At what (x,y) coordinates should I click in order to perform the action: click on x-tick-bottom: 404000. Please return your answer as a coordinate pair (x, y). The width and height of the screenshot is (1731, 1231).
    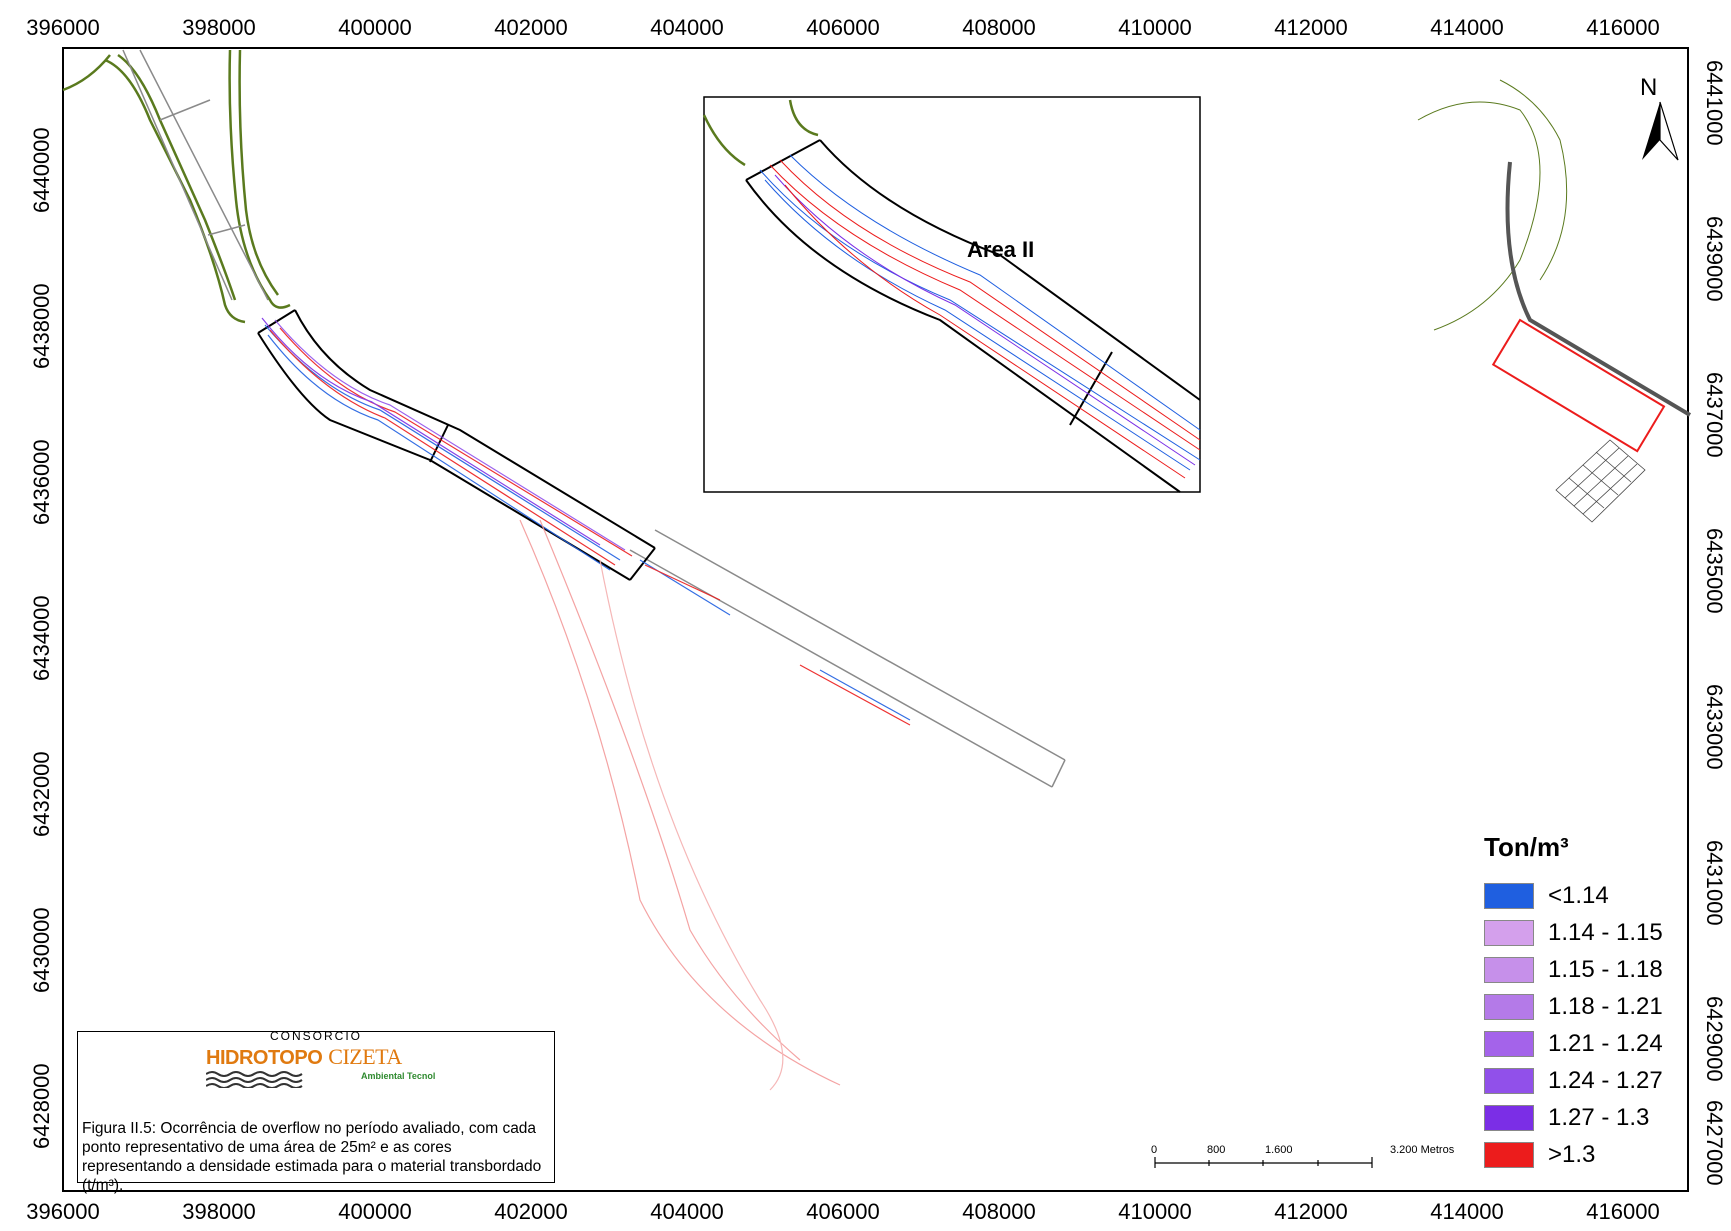
    Looking at the image, I should click on (687, 1211).